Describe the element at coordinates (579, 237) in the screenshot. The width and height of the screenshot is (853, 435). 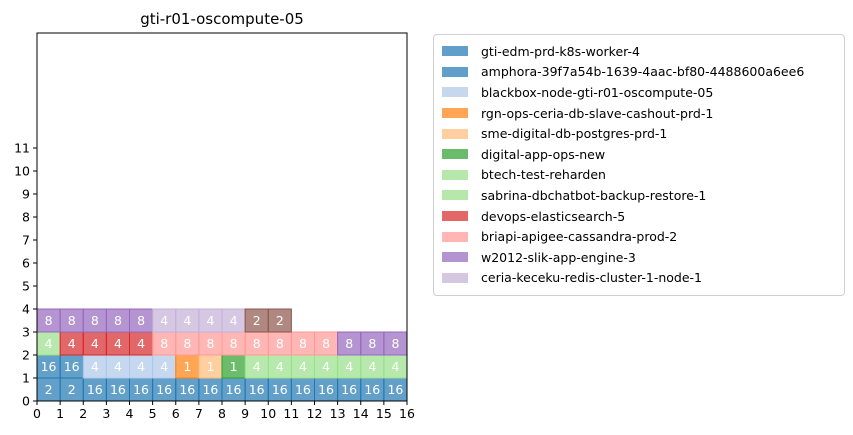
I see `legend-label: briapi-apigee-cassandra-prod-2` at that location.